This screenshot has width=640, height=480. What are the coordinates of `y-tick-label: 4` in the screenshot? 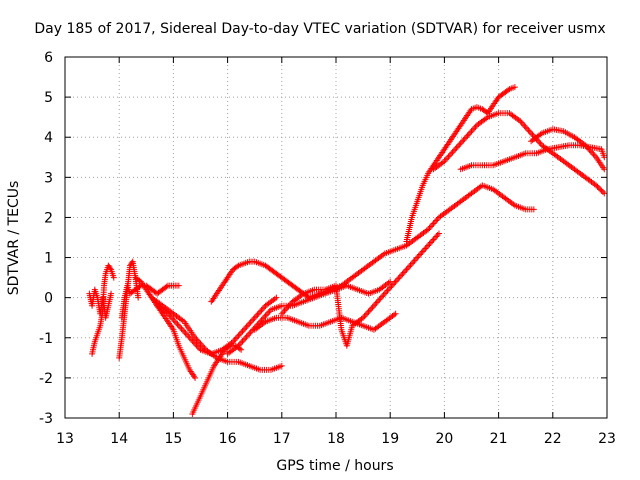 It's located at (48, 138).